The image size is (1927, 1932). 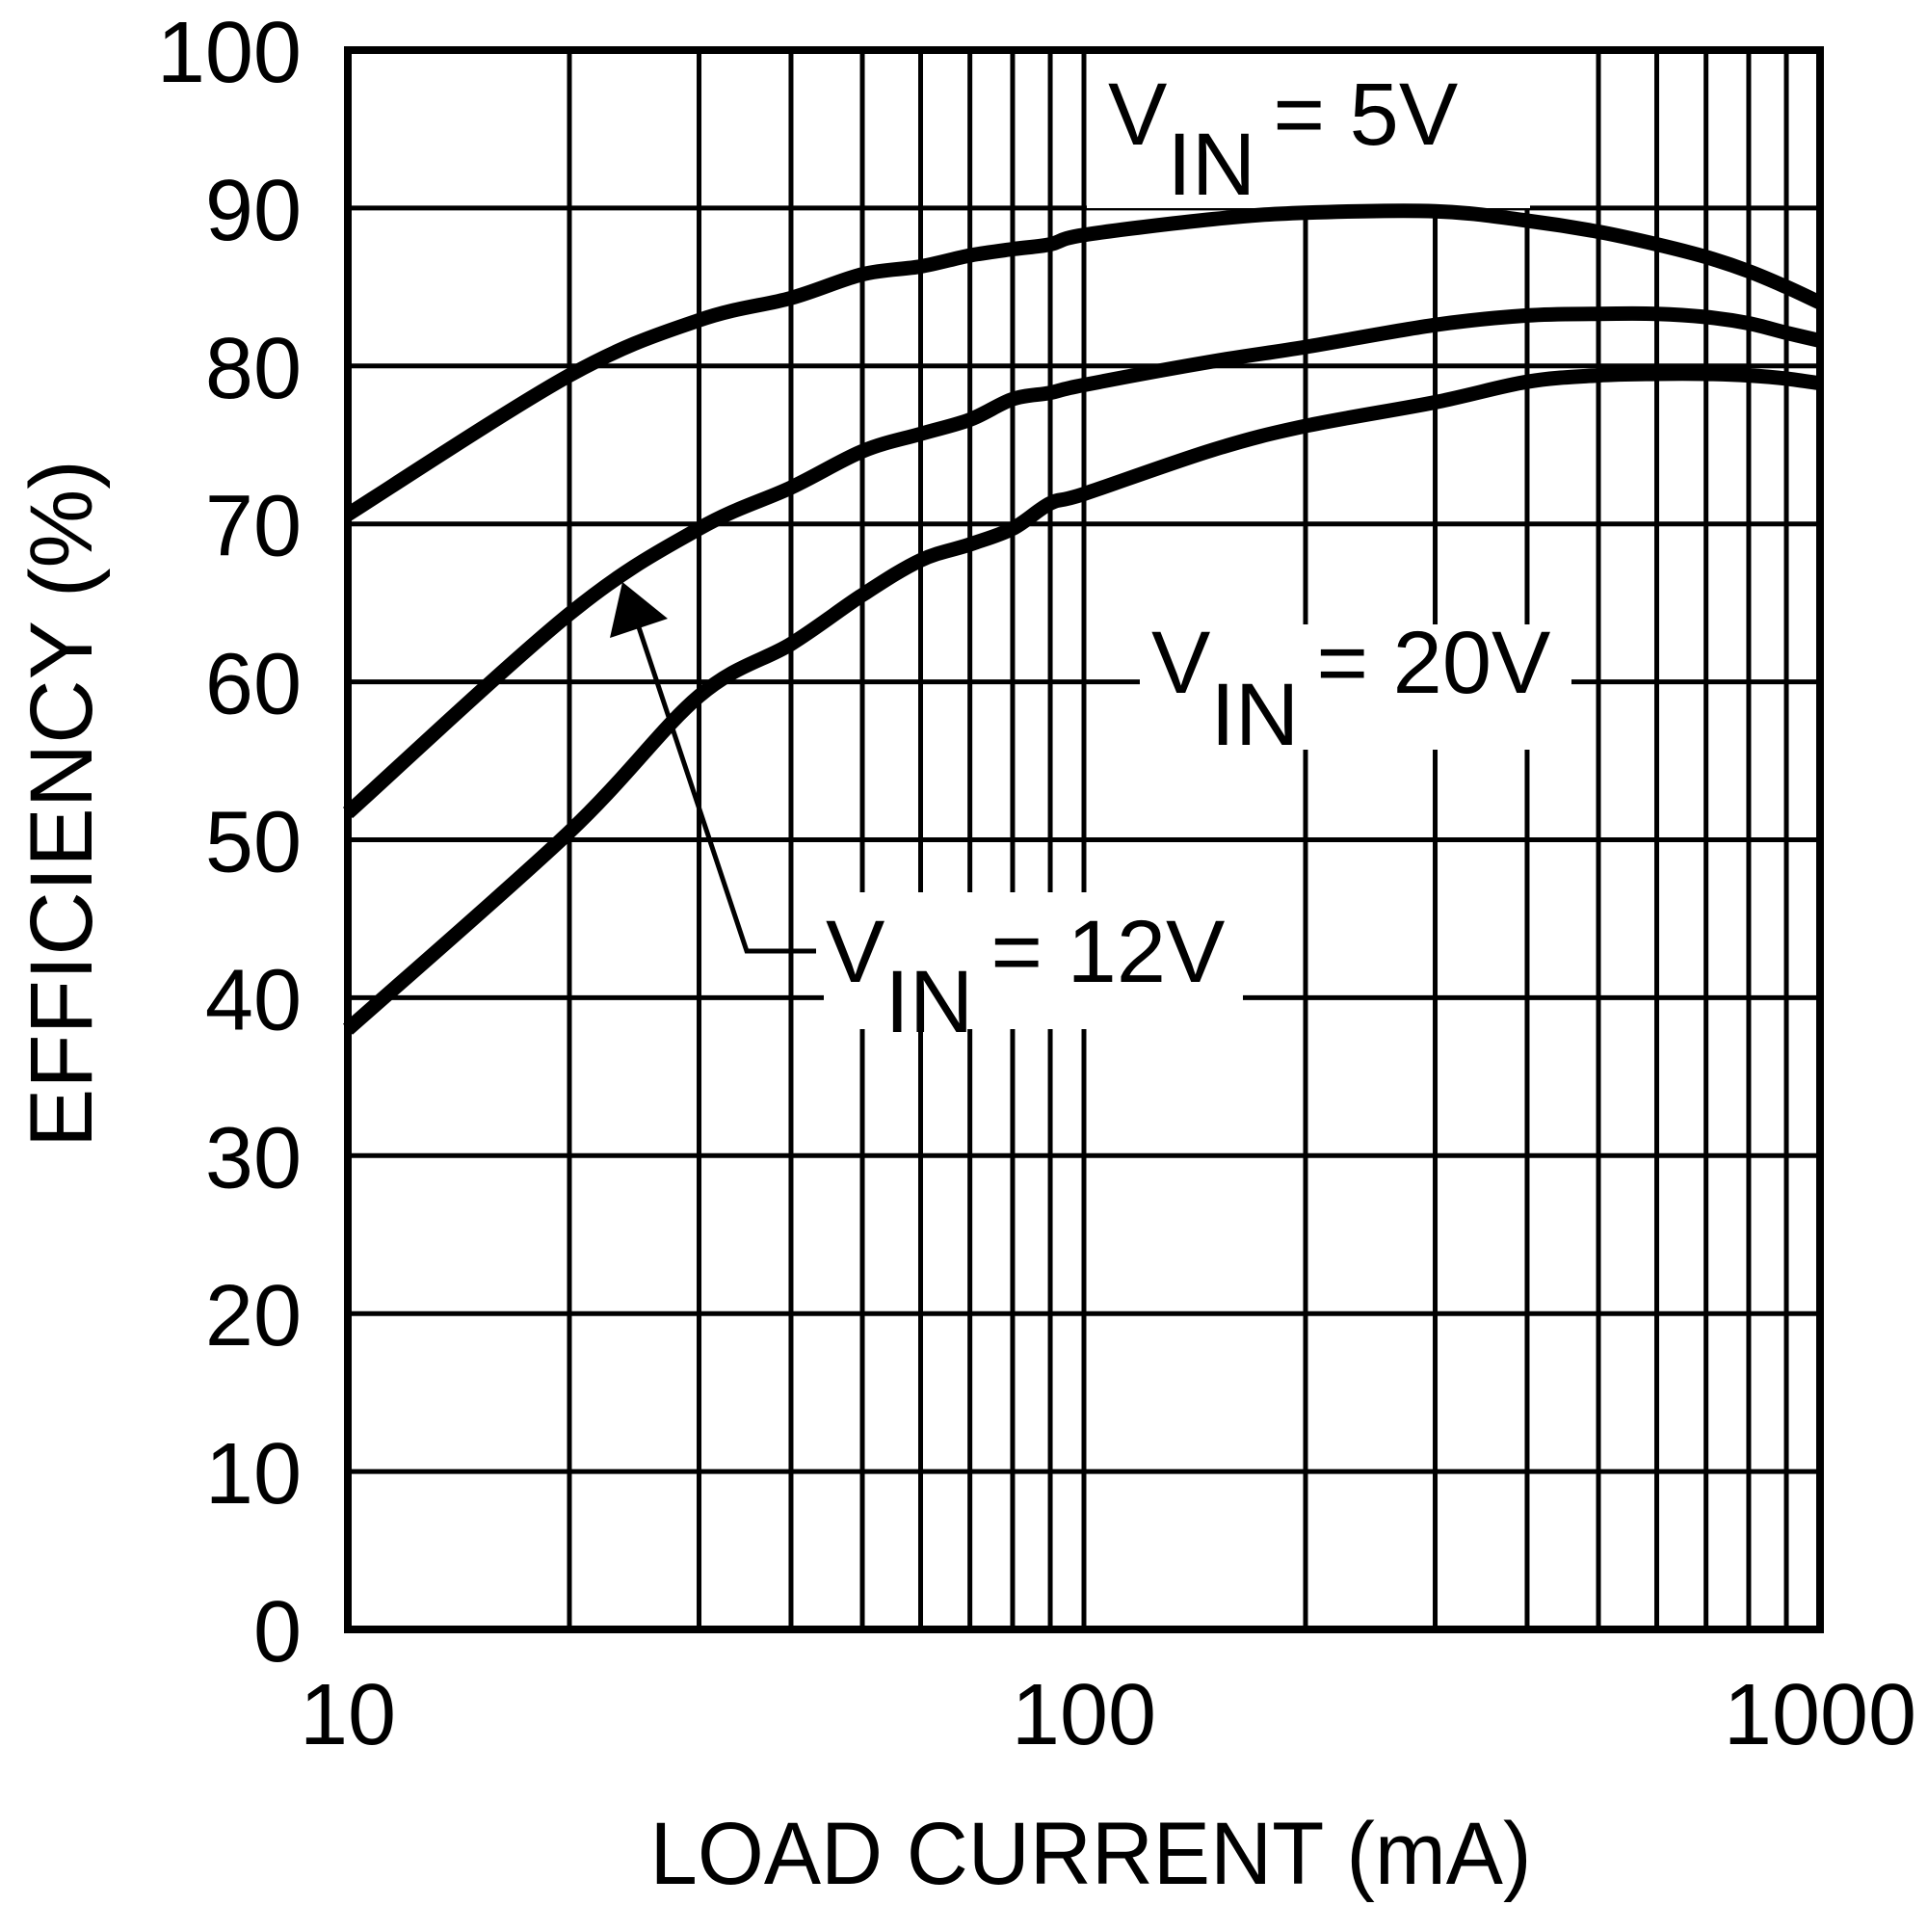 I want to click on y-tick-label-70: 70, so click(x=253, y=527).